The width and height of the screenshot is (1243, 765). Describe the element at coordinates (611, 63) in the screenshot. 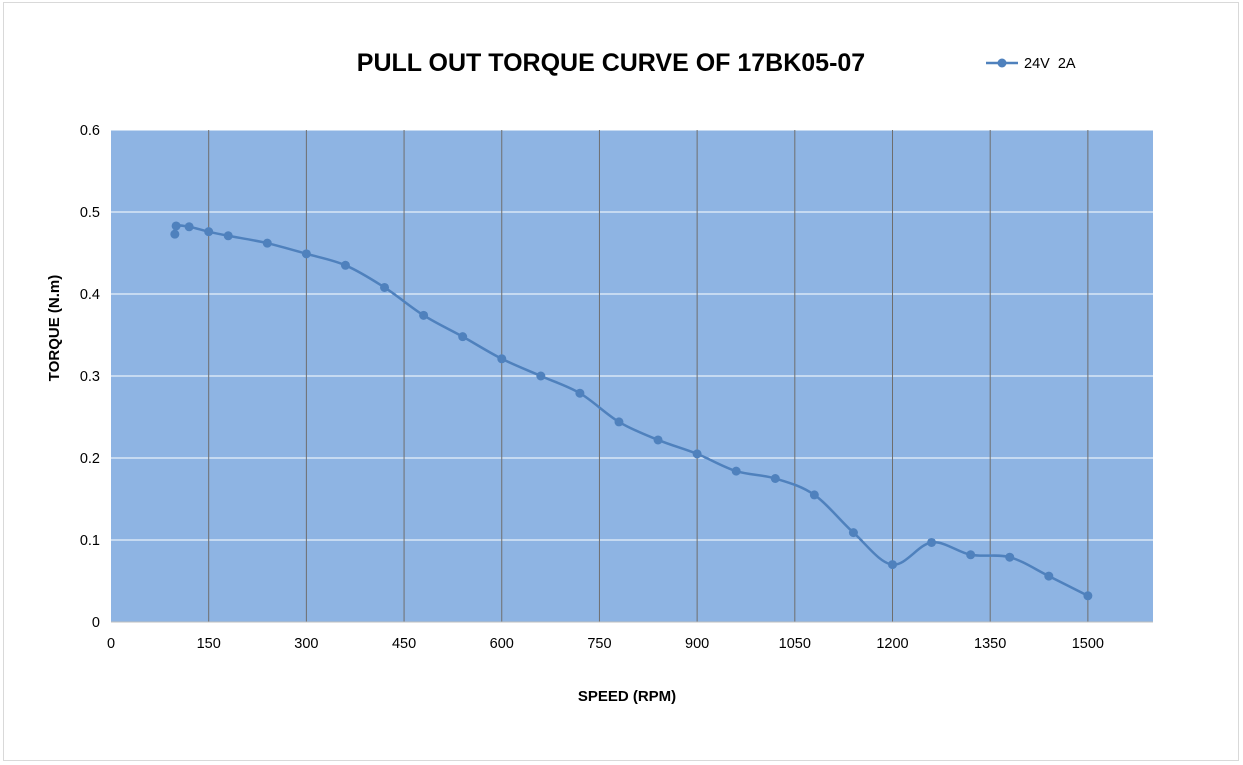

I see `chart-title: PULL OUT TORQUE CURVE OF 17BK05-07` at that location.